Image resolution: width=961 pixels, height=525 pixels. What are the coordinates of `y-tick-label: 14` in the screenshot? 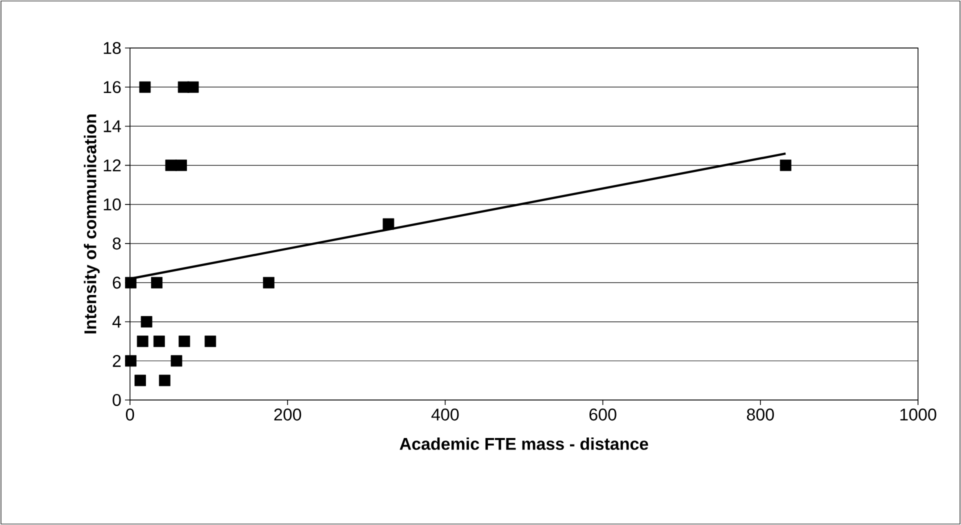 It's located at (112, 126).